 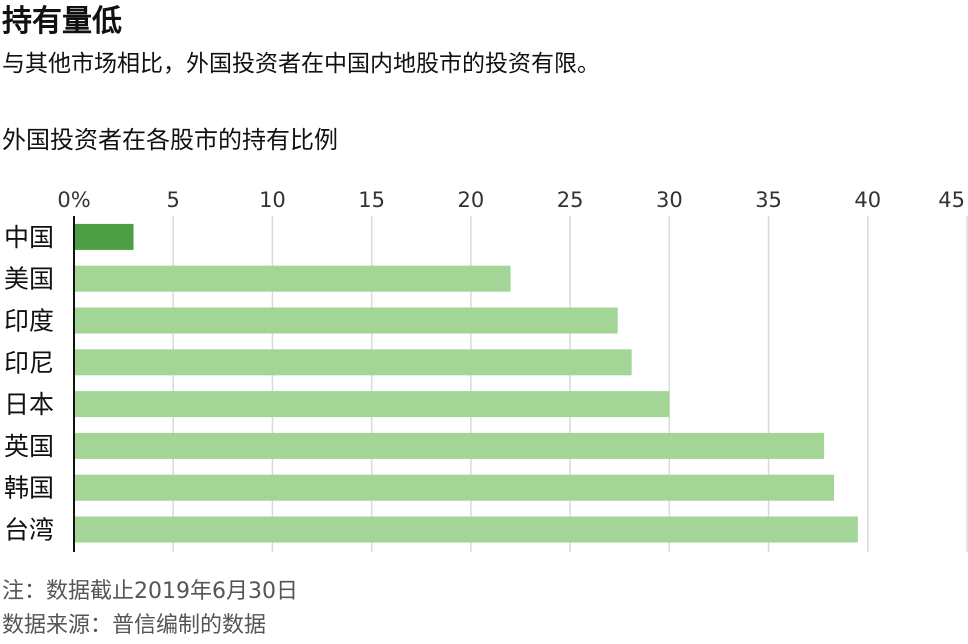 I want to click on x-tick-label: 0%, so click(x=73, y=200).